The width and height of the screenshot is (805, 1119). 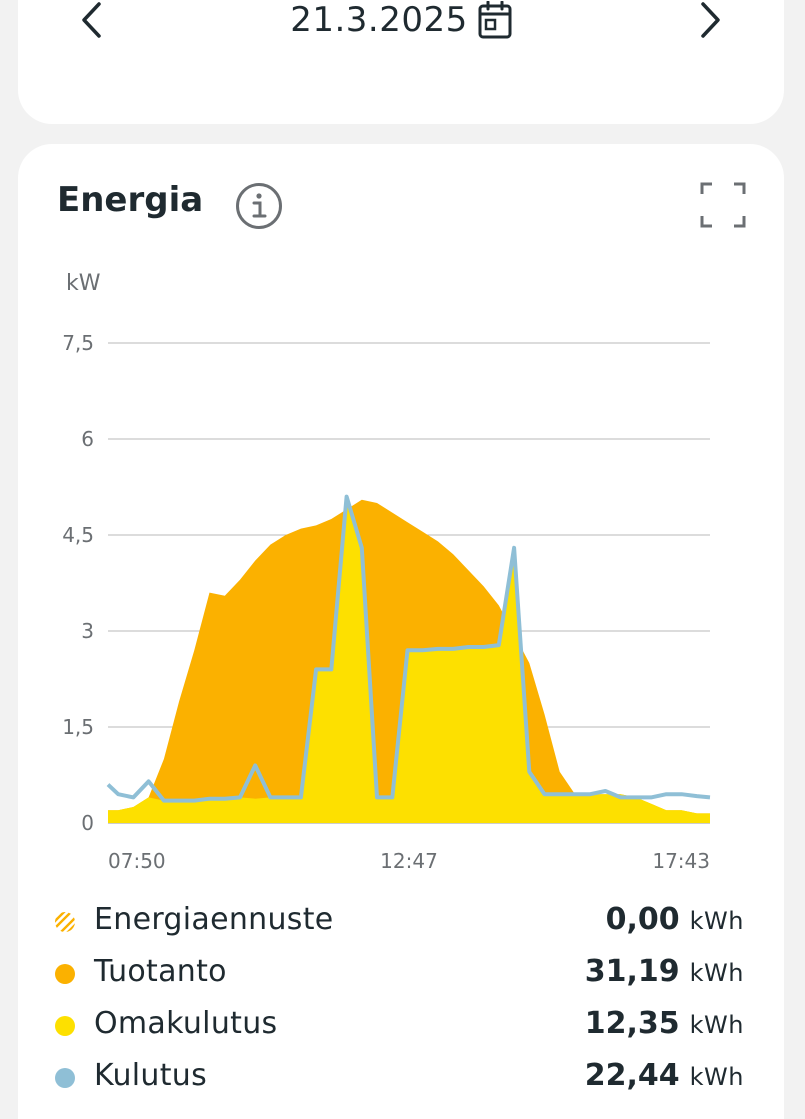 I want to click on chevron-left-icon, so click(x=91, y=20).